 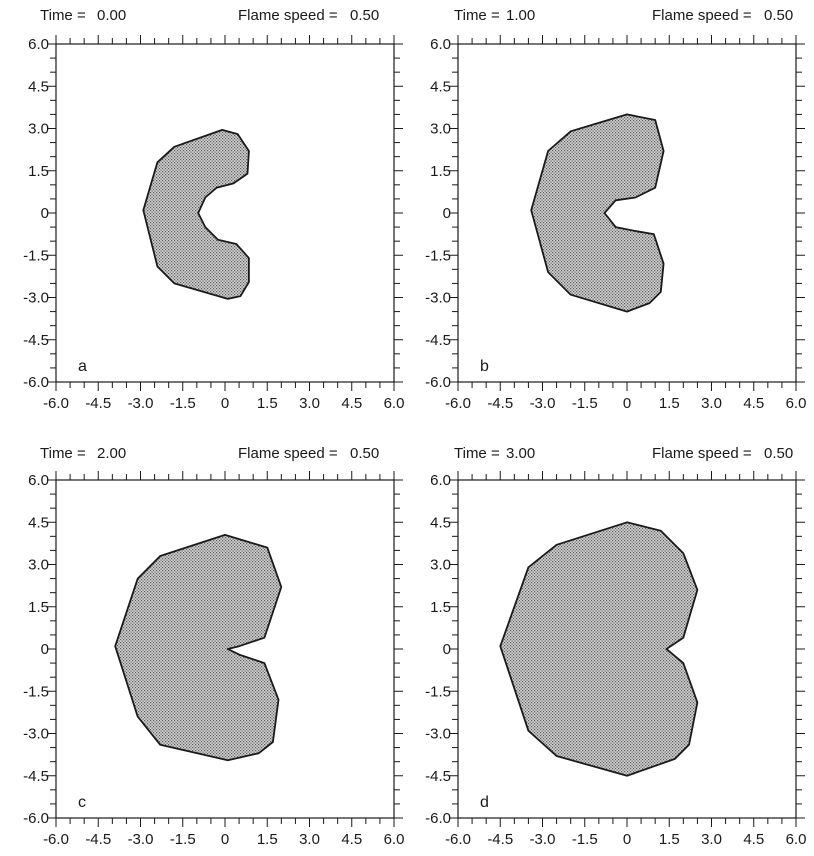 What do you see at coordinates (111, 453) in the screenshot?
I see `time-value: 2.00` at bounding box center [111, 453].